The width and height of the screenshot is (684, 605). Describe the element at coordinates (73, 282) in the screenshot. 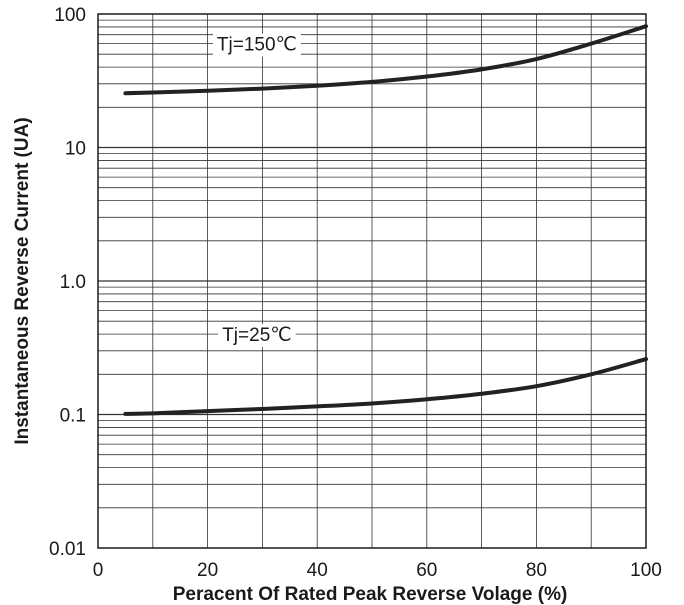

I see `y-tick-label: 1.0` at that location.